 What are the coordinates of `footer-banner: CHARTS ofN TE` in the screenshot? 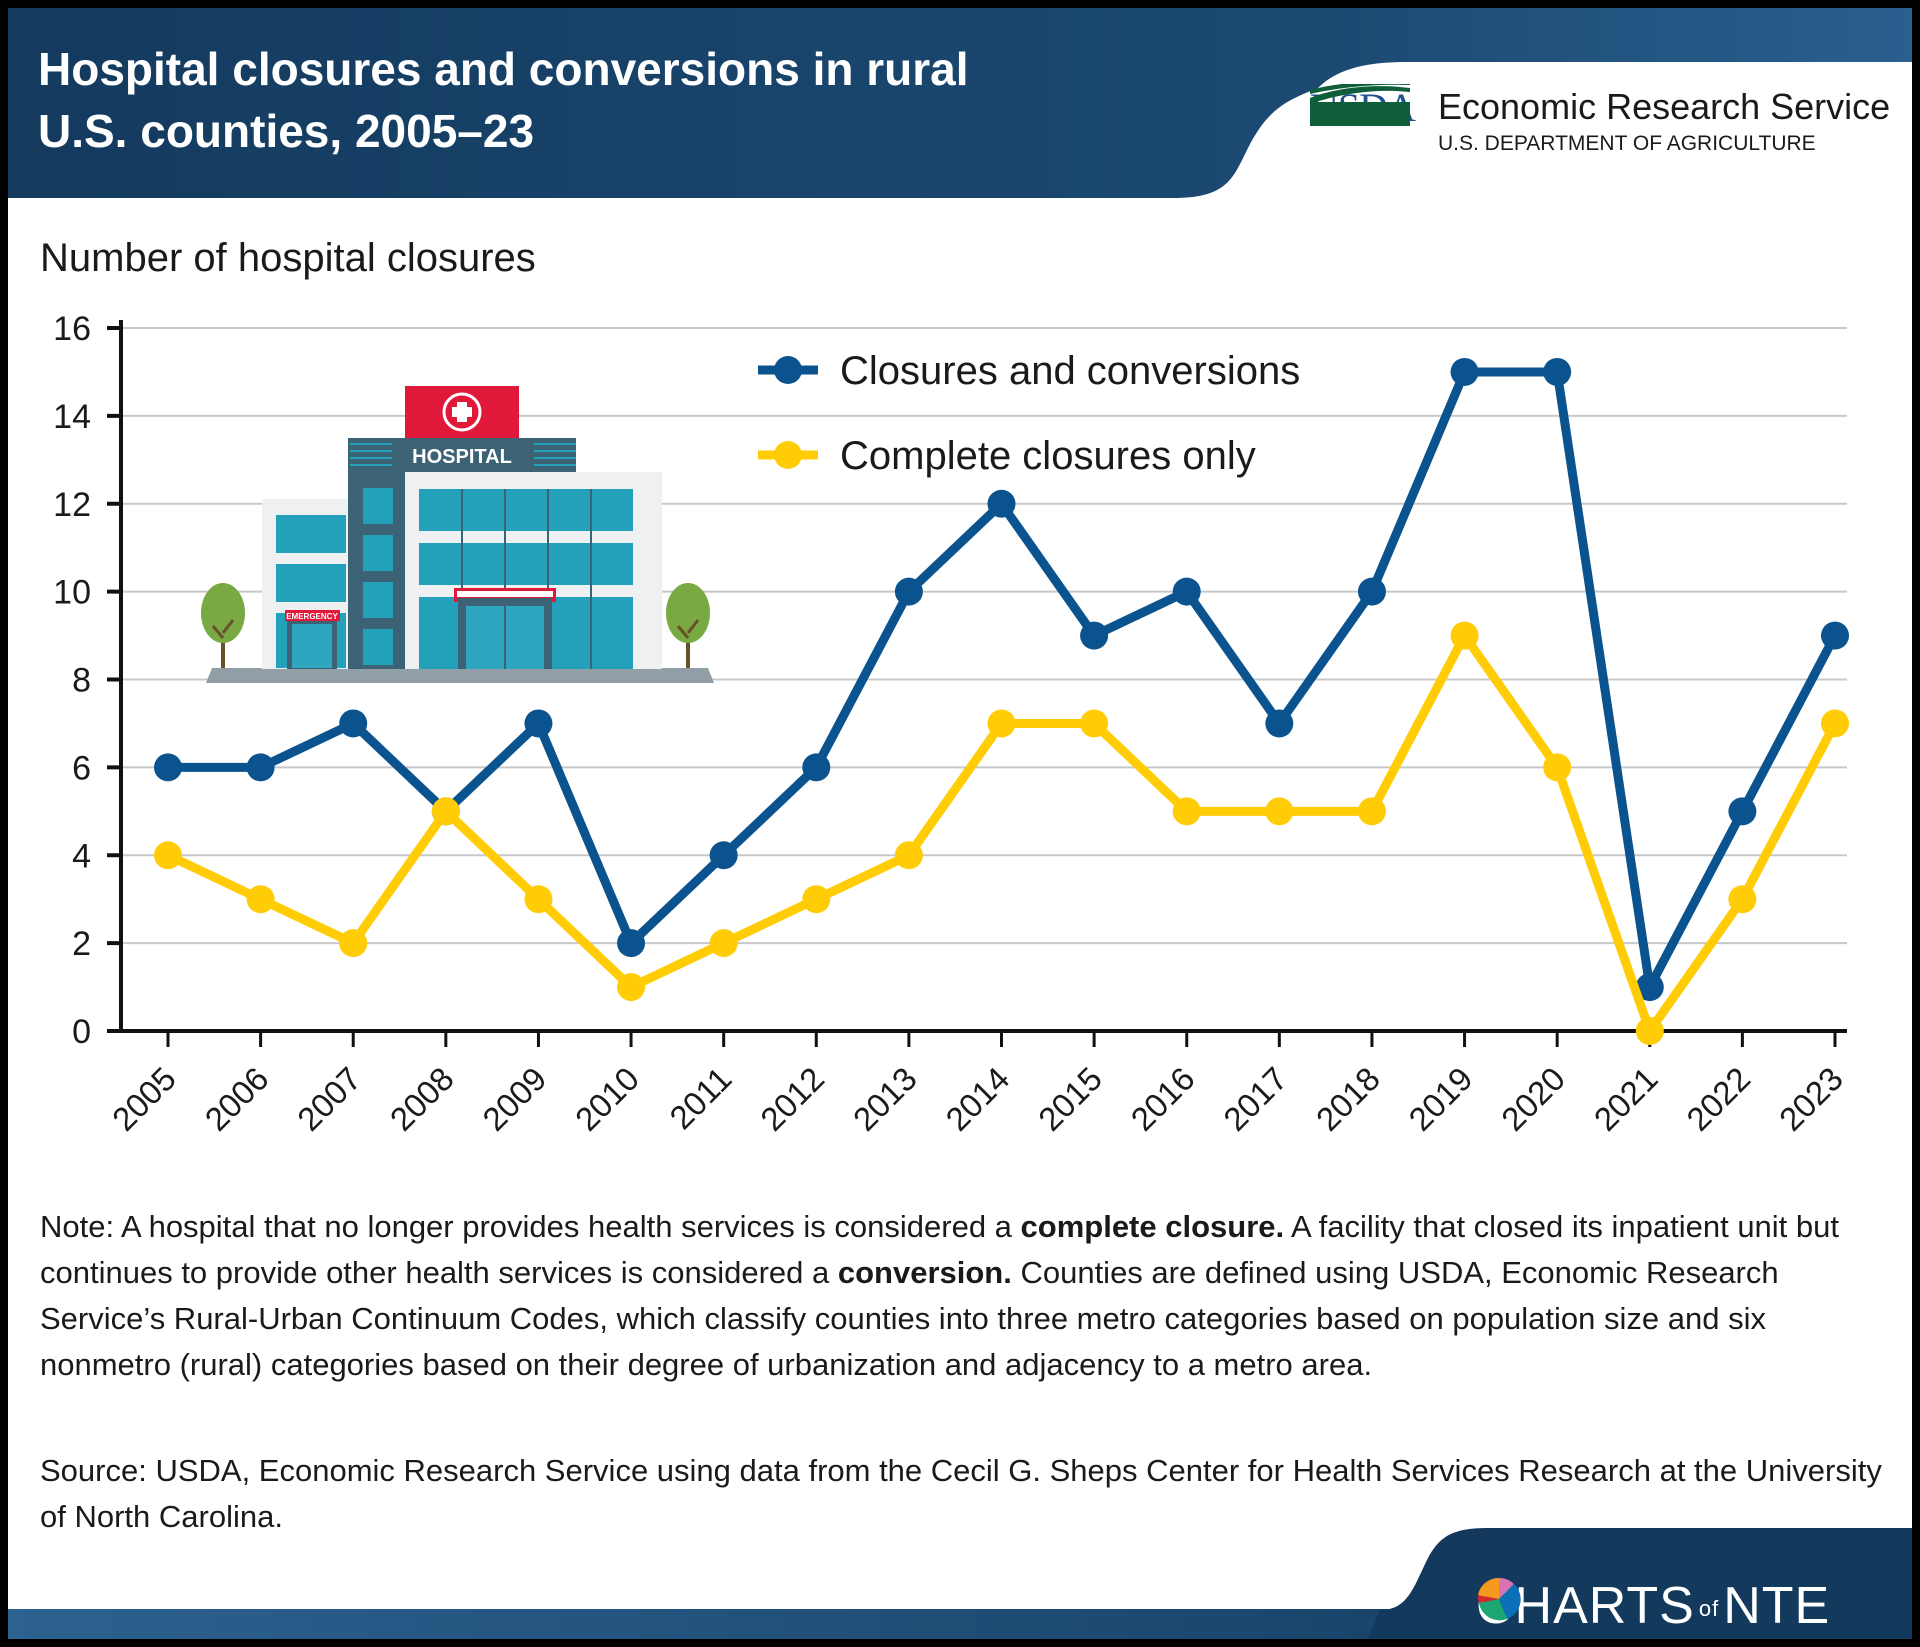 It's located at (960, 1583).